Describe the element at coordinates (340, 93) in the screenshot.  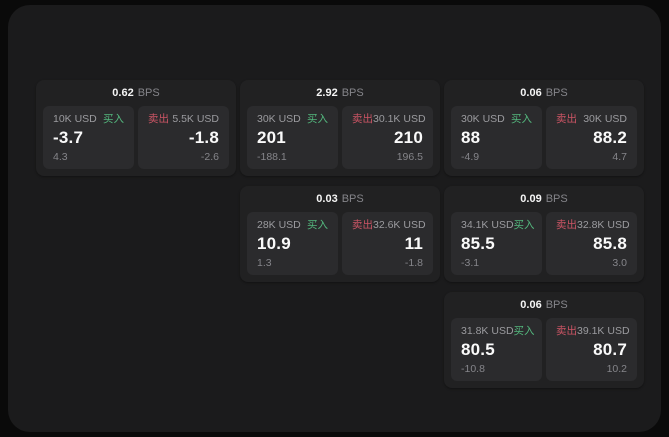
I see `card-header: 2.92 BPS` at that location.